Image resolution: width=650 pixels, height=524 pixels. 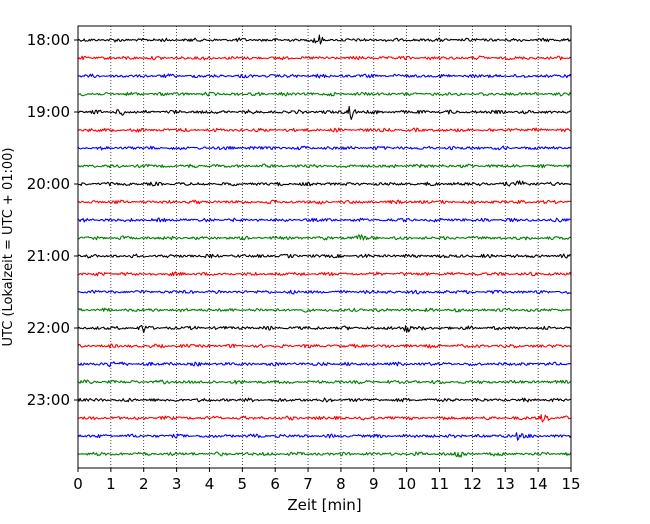 I want to click on x-axis-title: Zeit [min], so click(x=324, y=505).